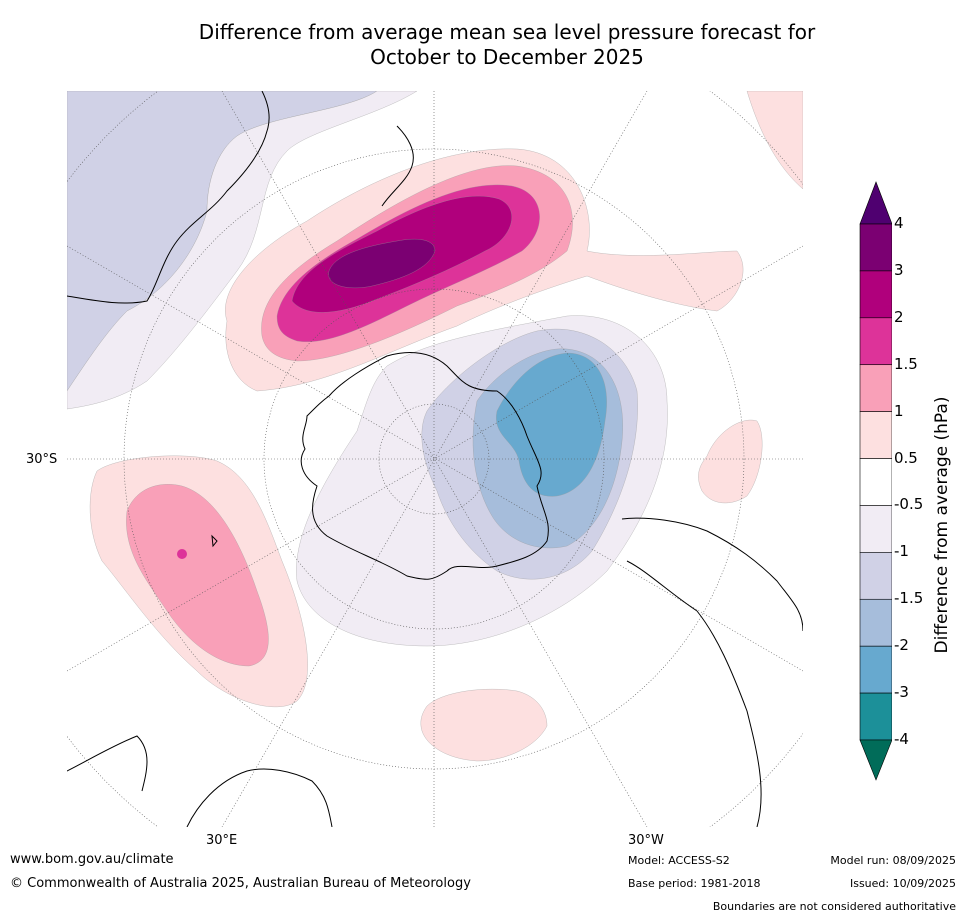 The height and width of the screenshot is (919, 965). What do you see at coordinates (200, 781) in the screenshot?
I see `coastline-africa` at bounding box center [200, 781].